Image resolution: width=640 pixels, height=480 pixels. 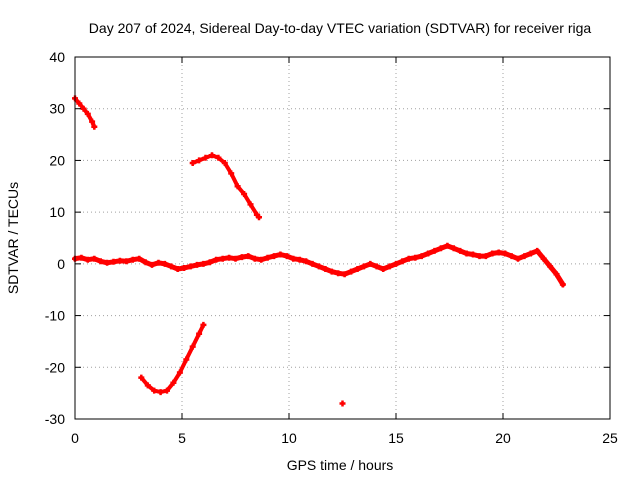 I want to click on series-arc-upper, so click(x=225, y=186).